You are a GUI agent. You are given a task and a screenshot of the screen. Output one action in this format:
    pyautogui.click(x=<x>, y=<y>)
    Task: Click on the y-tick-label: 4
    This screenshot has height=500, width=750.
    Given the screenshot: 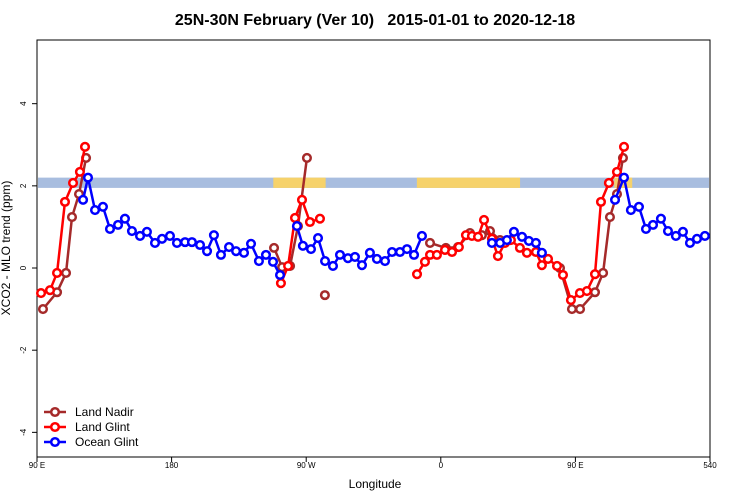 What is the action you would take?
    pyautogui.click(x=23, y=103)
    